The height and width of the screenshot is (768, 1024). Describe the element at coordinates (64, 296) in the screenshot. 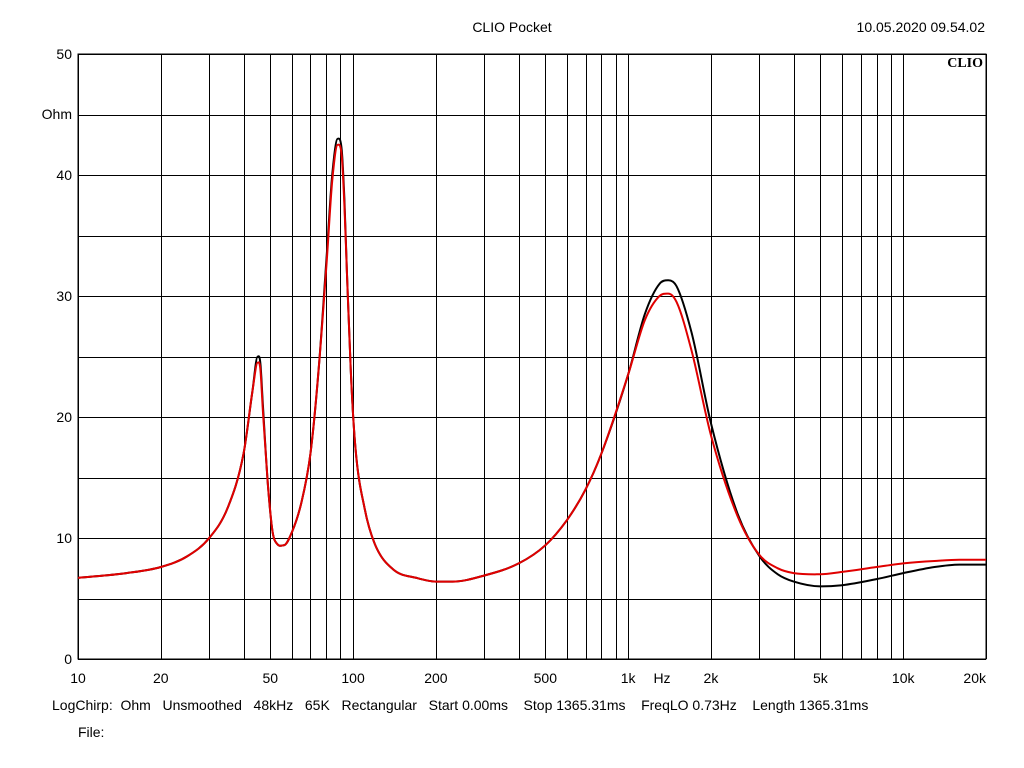

I see `y-tick-label: 30` at that location.